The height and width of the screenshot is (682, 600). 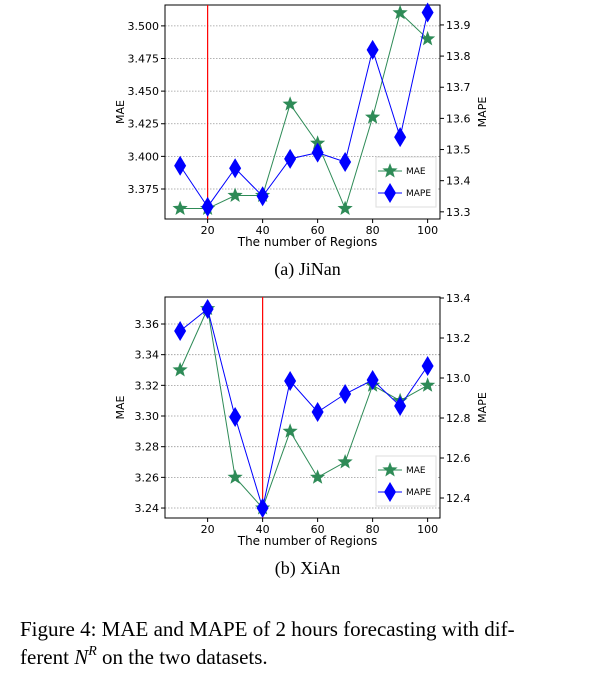 I want to click on caption-text: ferent, so click(x=47, y=657).